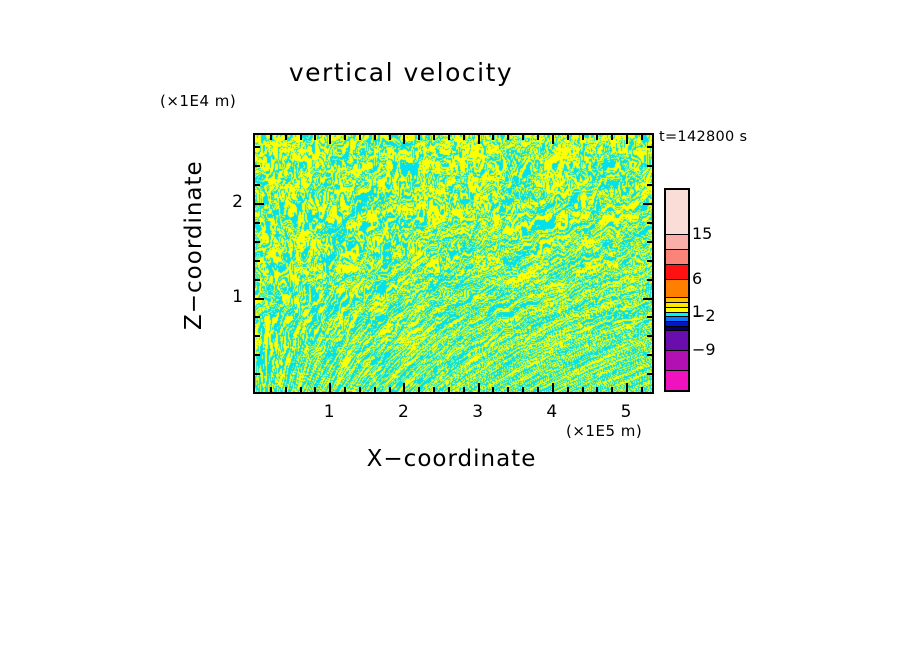  Describe the element at coordinates (552, 412) in the screenshot. I see `x-tick-label: 4` at that location.